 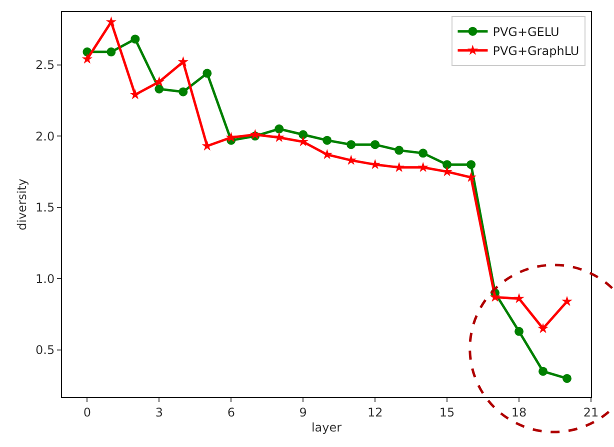 I want to click on x-tick-label: 0, so click(x=87, y=412).